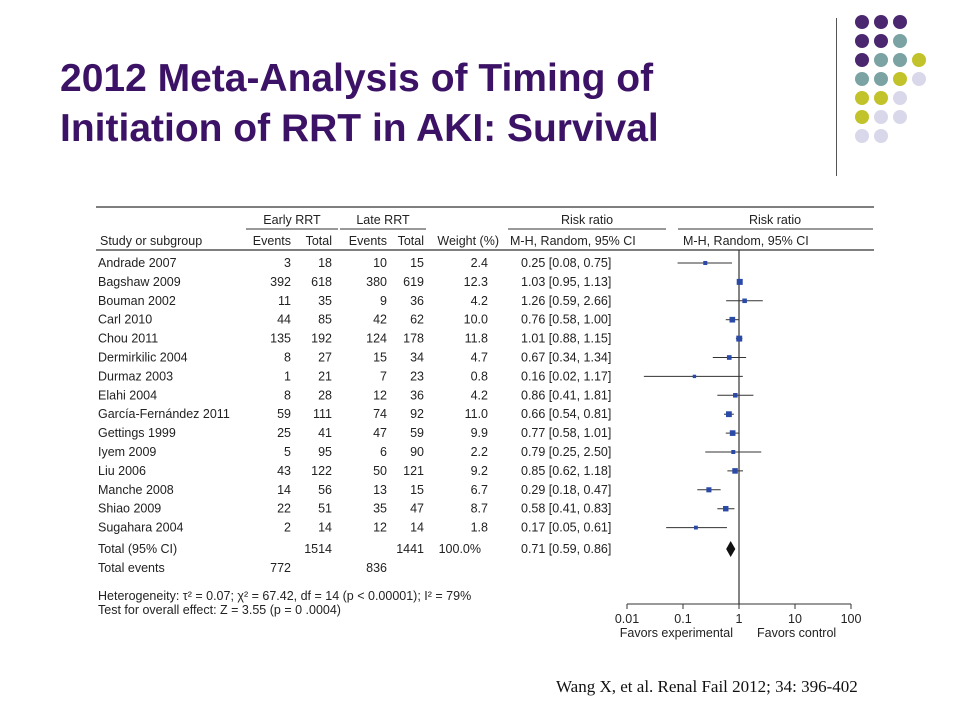 This screenshot has width=960, height=720. What do you see at coordinates (325, 433) in the screenshot?
I see `early-total: 41` at bounding box center [325, 433].